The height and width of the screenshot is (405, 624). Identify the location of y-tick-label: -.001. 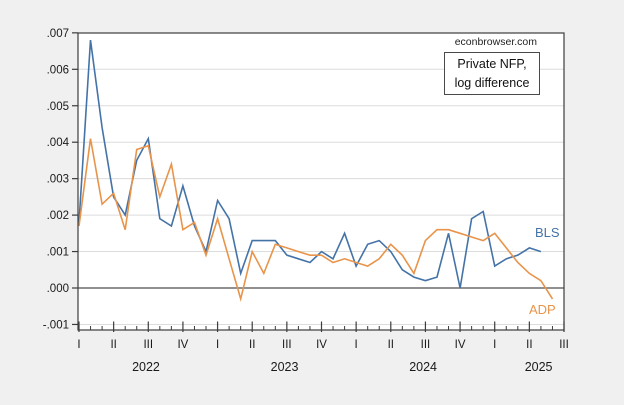
(56, 325).